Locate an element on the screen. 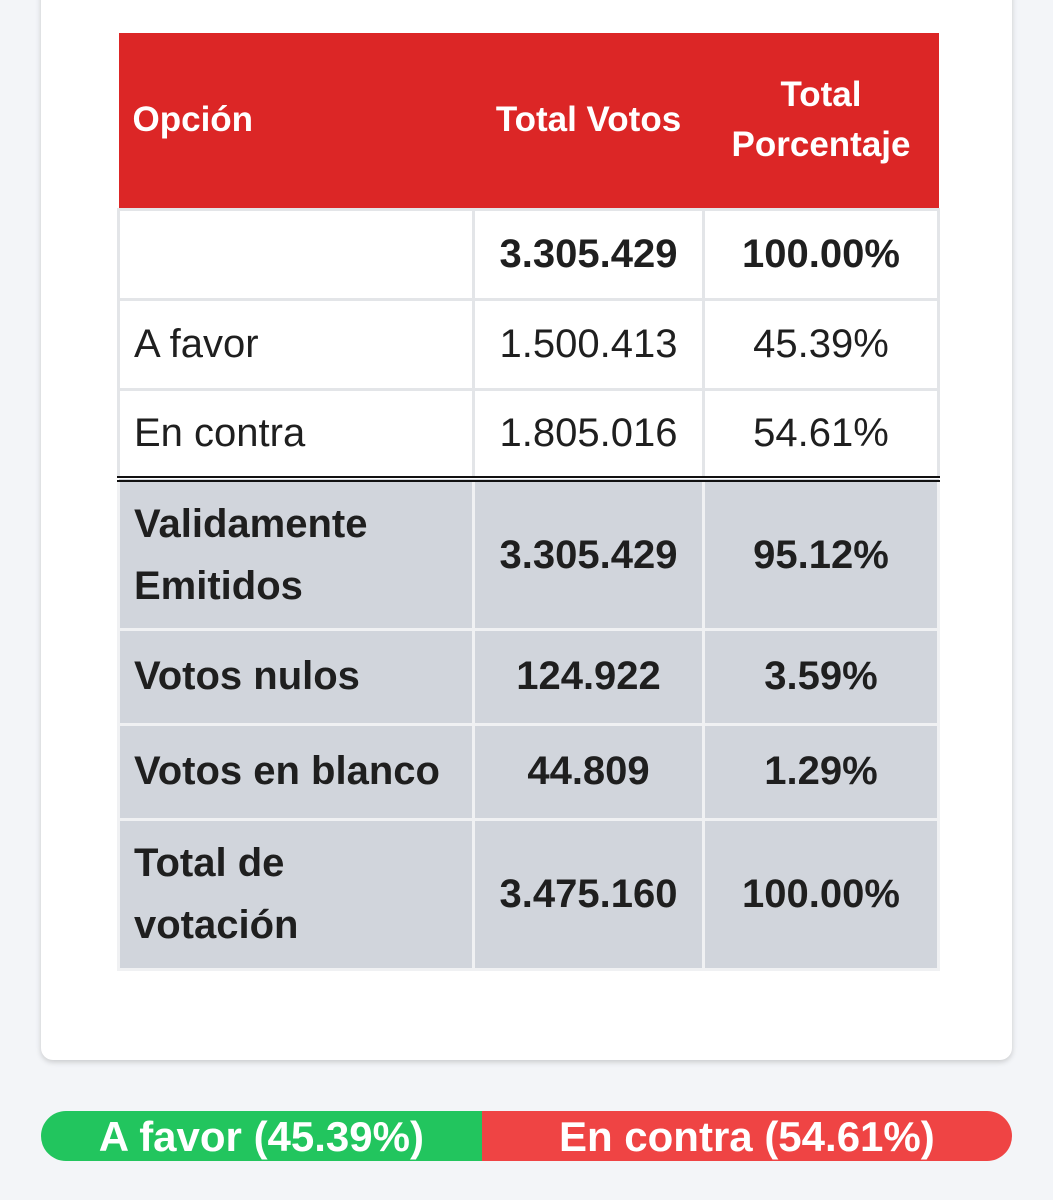 The height and width of the screenshot is (1200, 1053). row-option: Votos en blanco is located at coordinates (296, 771).